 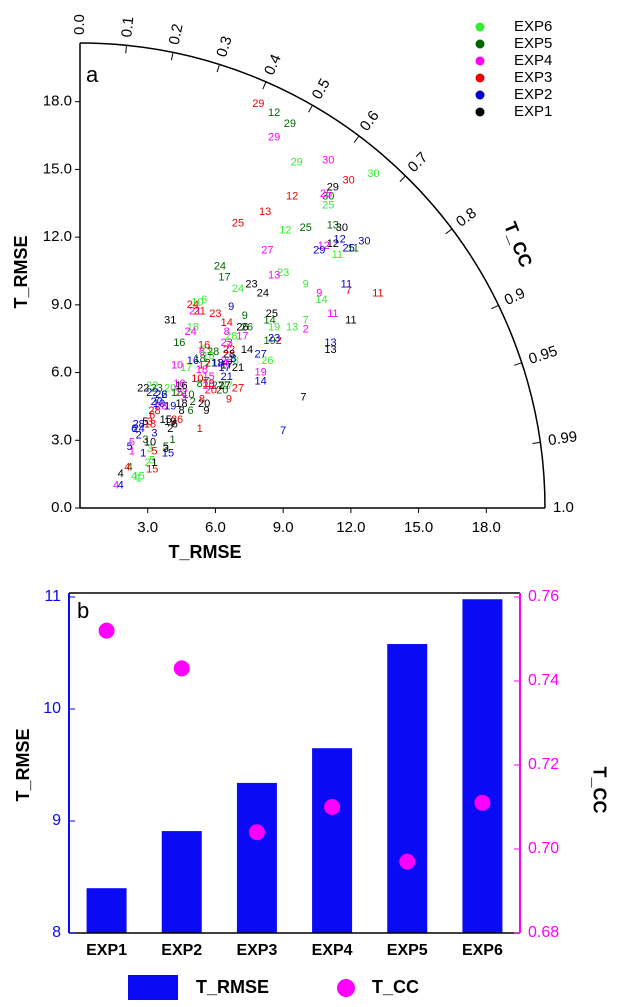 What do you see at coordinates (179, 343) in the screenshot?
I see `point-label: 16` at bounding box center [179, 343].